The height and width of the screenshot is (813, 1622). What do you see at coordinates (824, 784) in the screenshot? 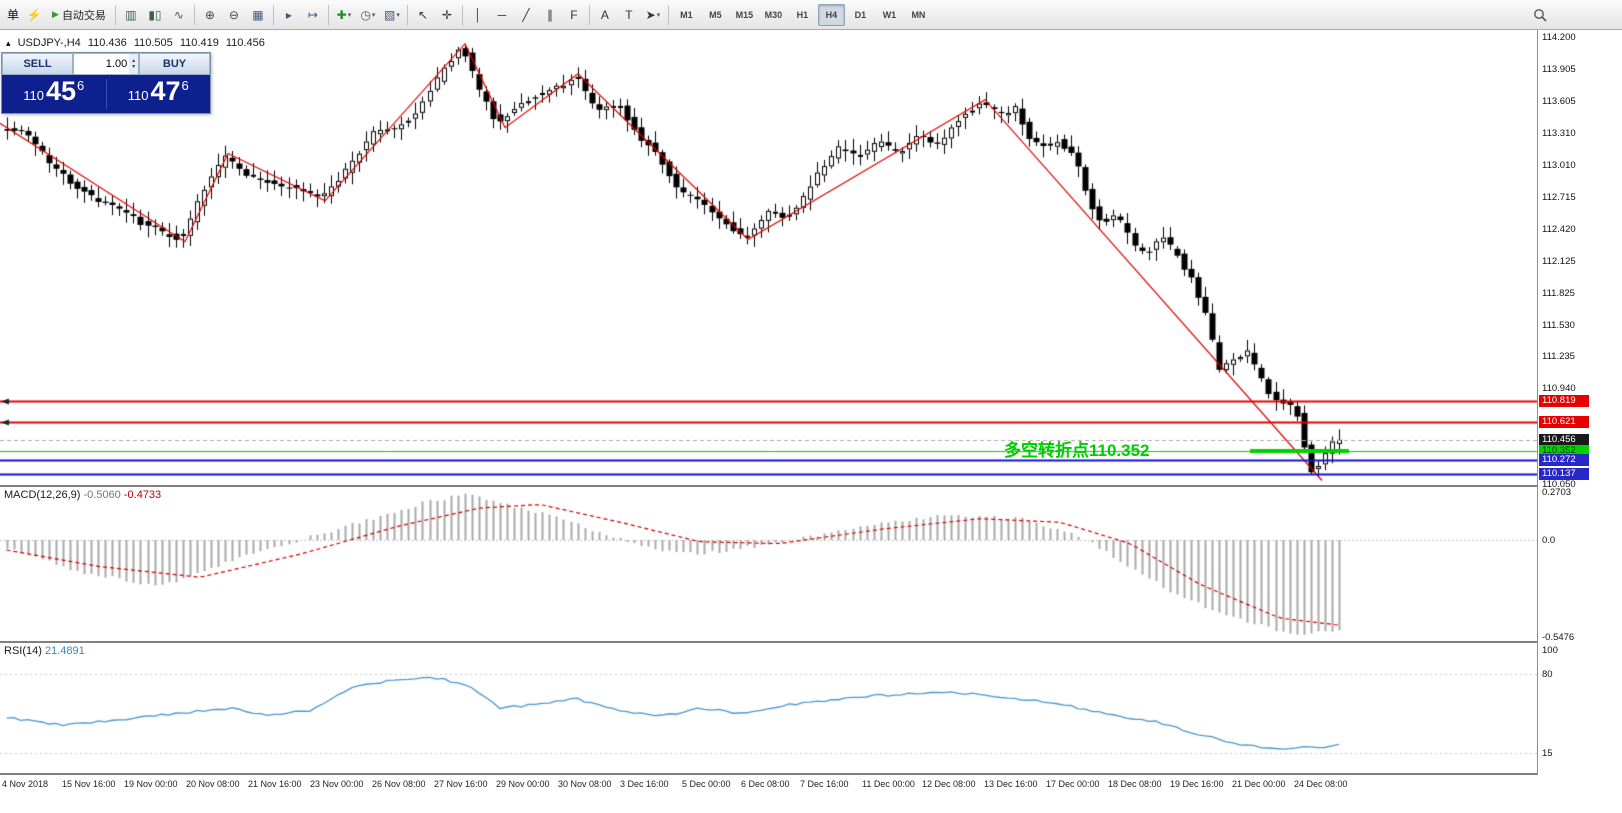
I see `time-axis-label: 7 Dec 16:00` at bounding box center [824, 784].